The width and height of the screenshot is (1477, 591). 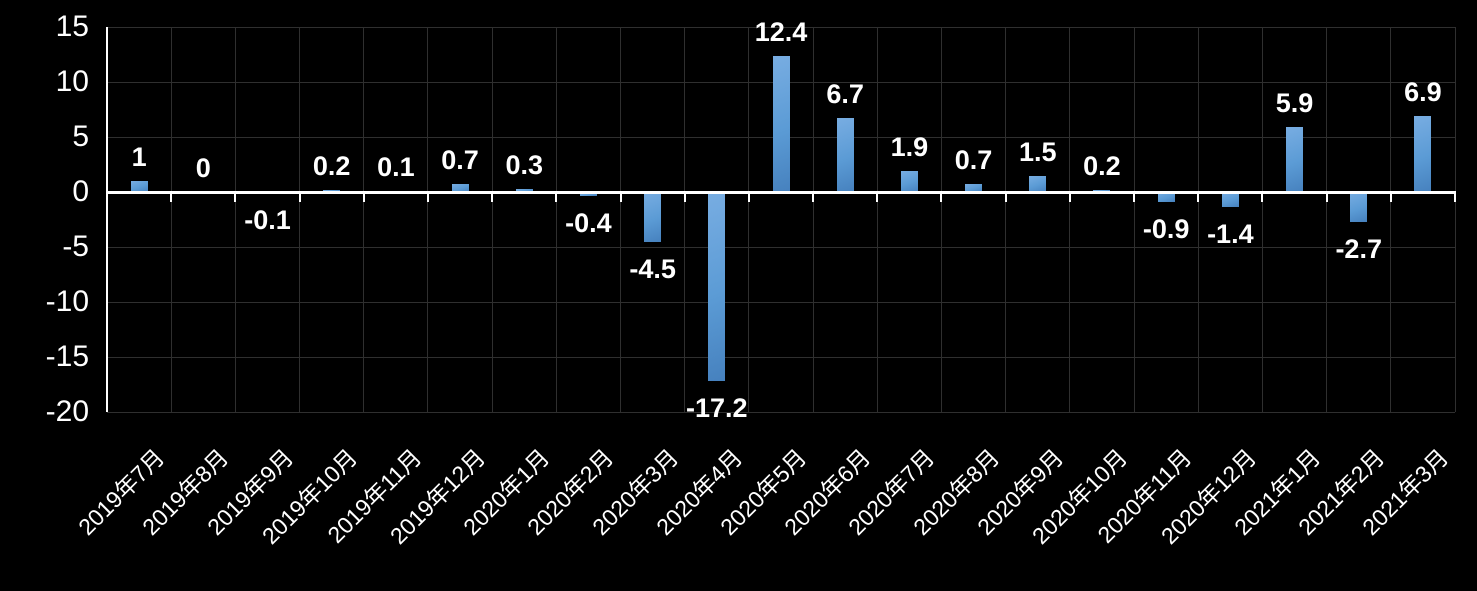 What do you see at coordinates (588, 223) in the screenshot?
I see `bar-value-label: -0.4` at bounding box center [588, 223].